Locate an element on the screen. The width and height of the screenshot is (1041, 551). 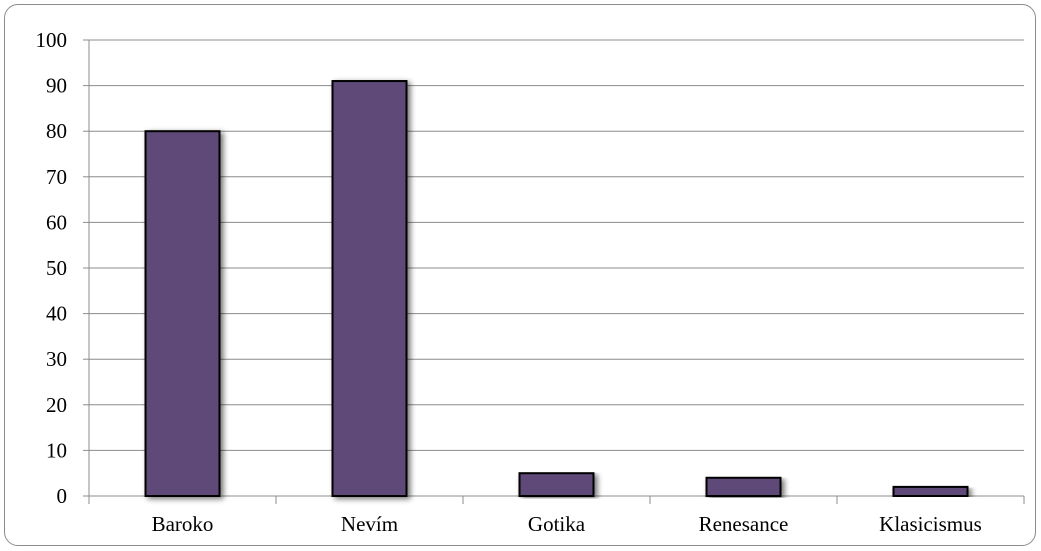
x-axis-tick-labels: Baroko Nevím Gotika Renesance Klasicismus is located at coordinates (567, 524).